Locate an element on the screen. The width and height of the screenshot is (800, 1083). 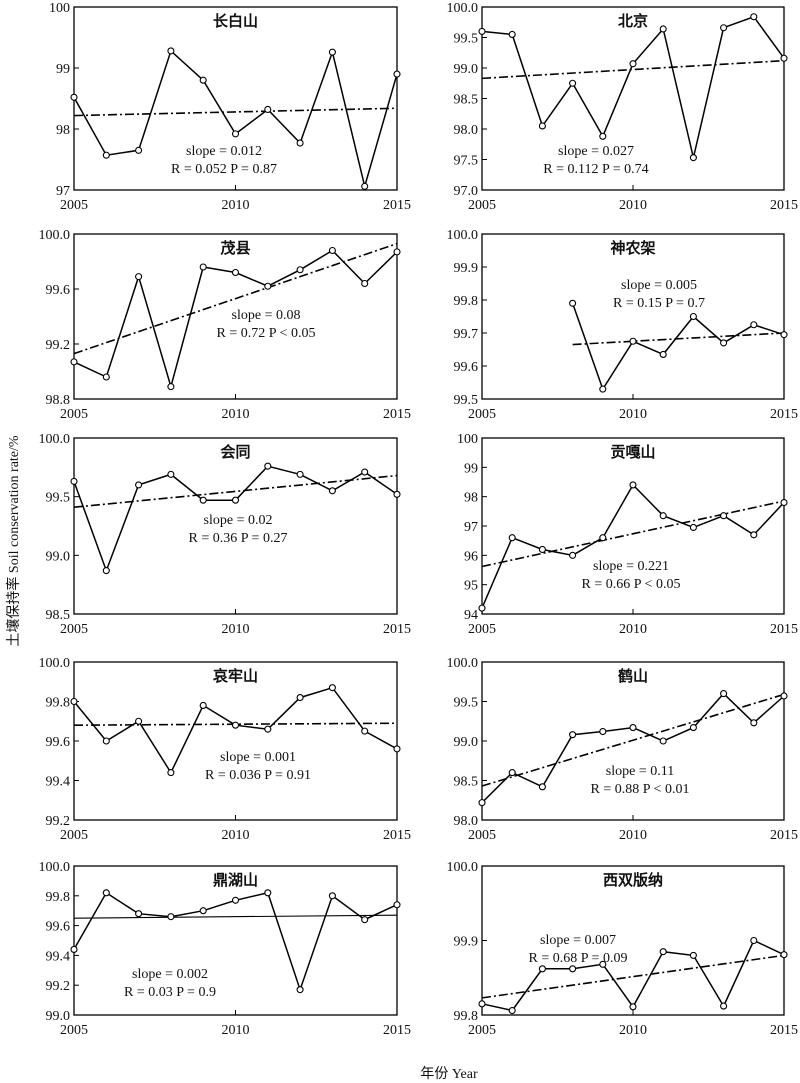
panel-title: 哀牢山 is located at coordinates (235, 676).